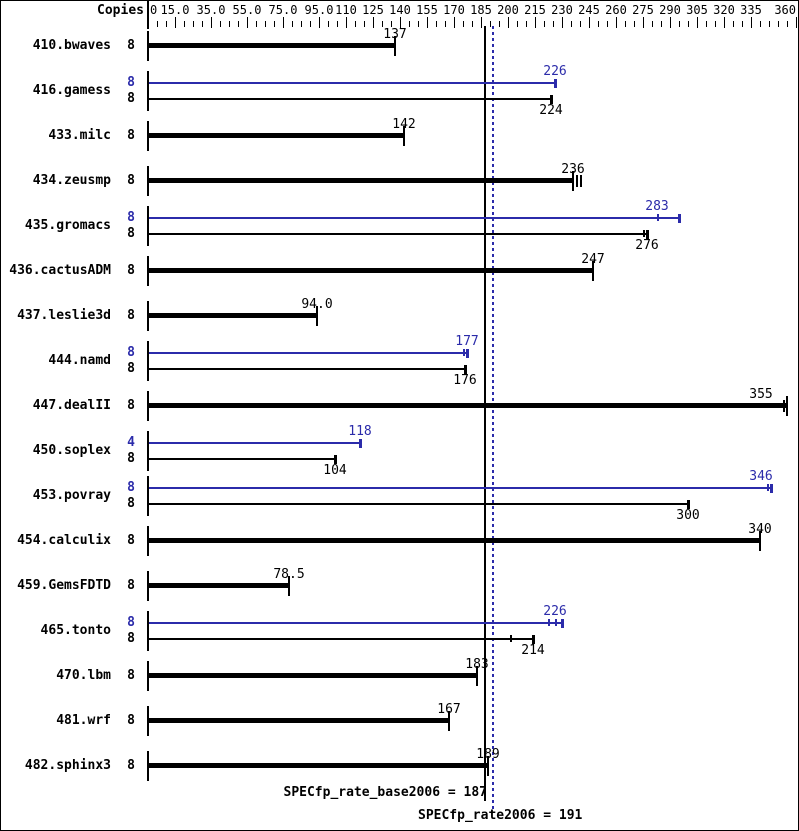 The width and height of the screenshot is (799, 831). What do you see at coordinates (131, 442) in the screenshot?
I see `copies-value: 4` at bounding box center [131, 442].